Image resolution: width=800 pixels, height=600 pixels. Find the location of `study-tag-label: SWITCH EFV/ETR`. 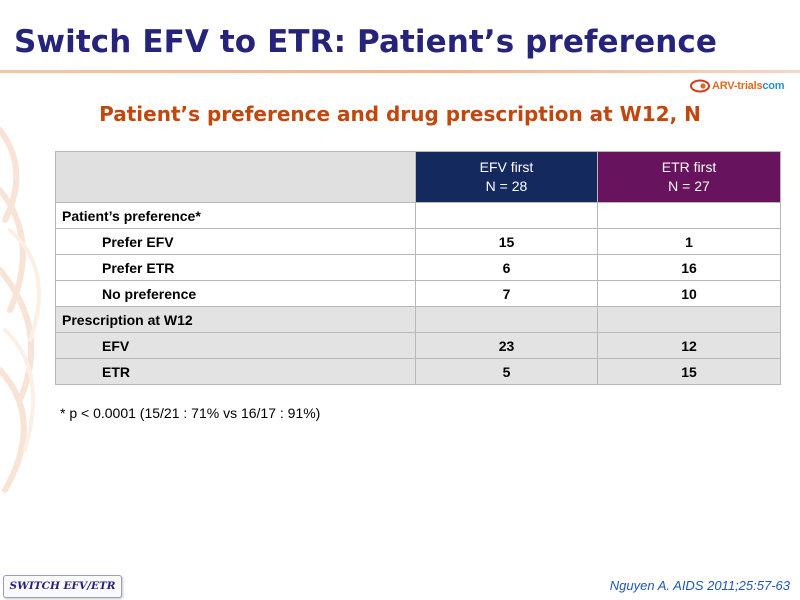

study-tag-label: SWITCH EFV/ETR is located at coordinates (62, 586).